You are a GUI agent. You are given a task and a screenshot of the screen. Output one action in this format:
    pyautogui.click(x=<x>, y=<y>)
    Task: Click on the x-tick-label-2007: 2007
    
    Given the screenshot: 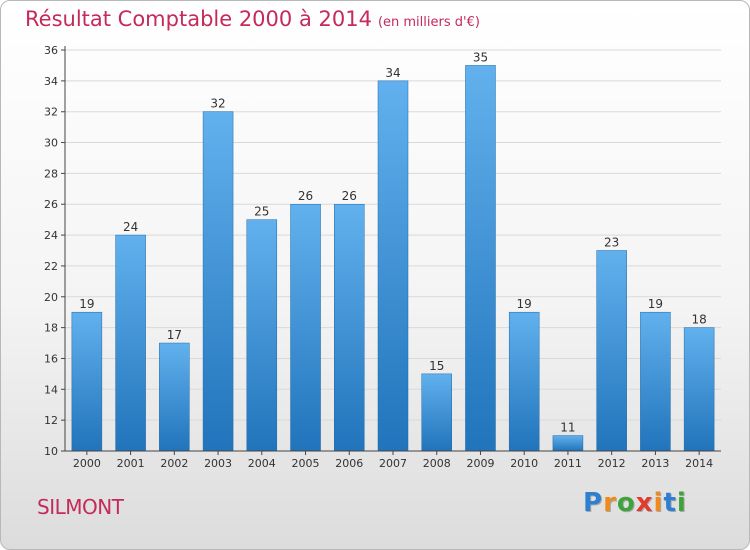 What is the action you would take?
    pyautogui.click(x=393, y=463)
    